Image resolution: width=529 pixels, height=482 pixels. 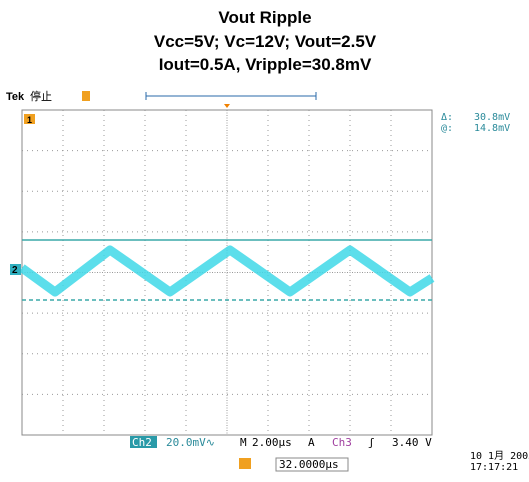 I want to click on cursor-value: 30.8mV, so click(x=492, y=117).